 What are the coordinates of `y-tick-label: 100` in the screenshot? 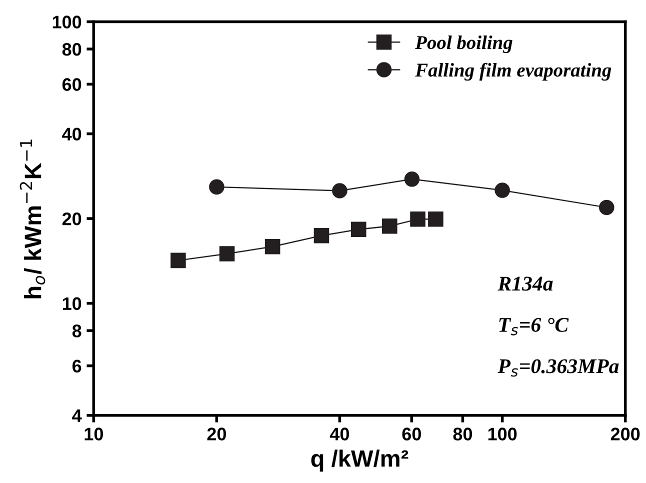 It's located at (67, 22).